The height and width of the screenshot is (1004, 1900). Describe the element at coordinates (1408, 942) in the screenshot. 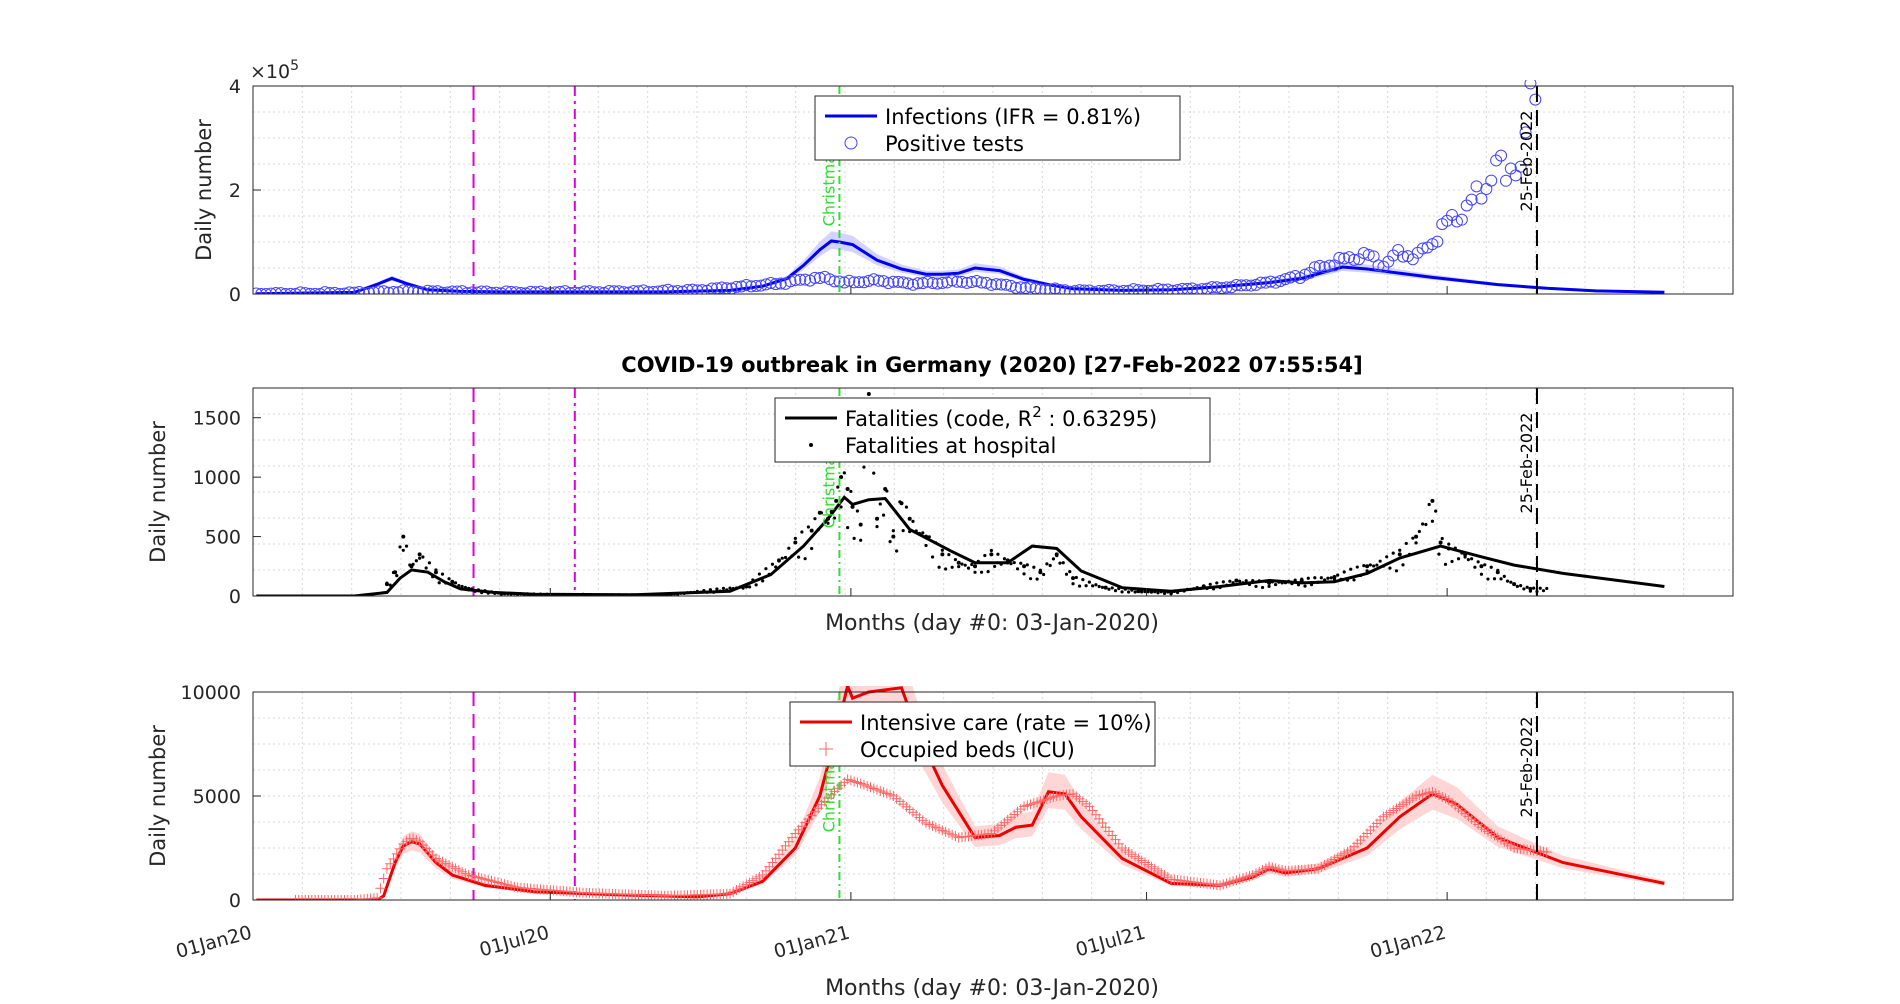

I see `x-tick-label: 01Jan22` at that location.